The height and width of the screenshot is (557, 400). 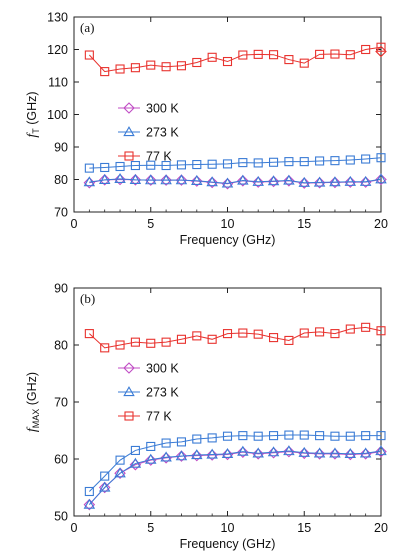 What do you see at coordinates (58, 83) in the screenshot?
I see `y-tick-label: 110` at bounding box center [58, 83].